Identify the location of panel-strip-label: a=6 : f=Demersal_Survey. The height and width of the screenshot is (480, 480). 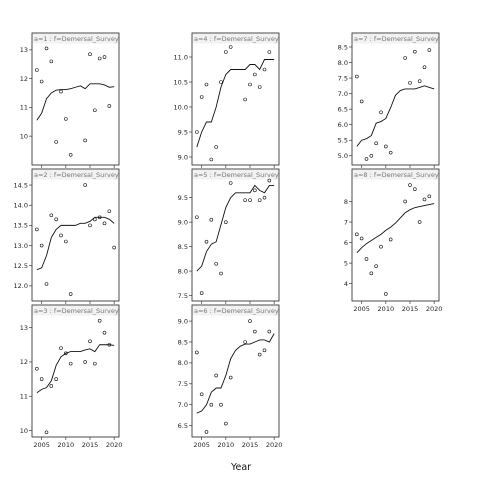
(236, 311).